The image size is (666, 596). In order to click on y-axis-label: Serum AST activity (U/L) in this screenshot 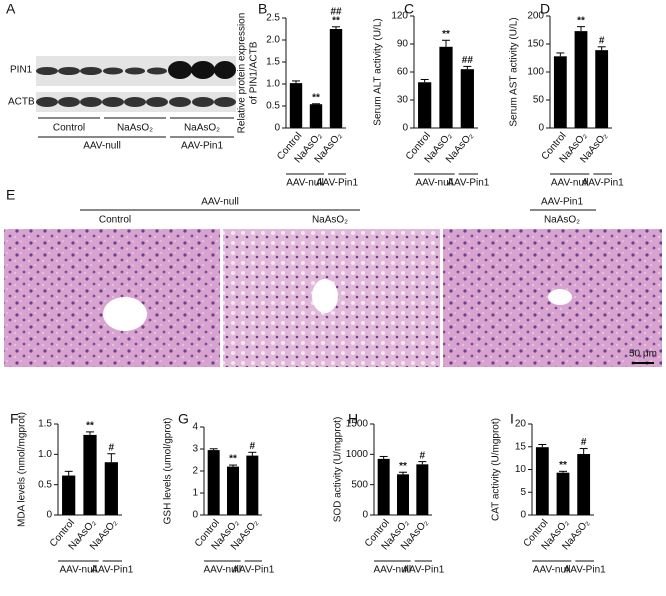, I will do `click(514, 71)`.